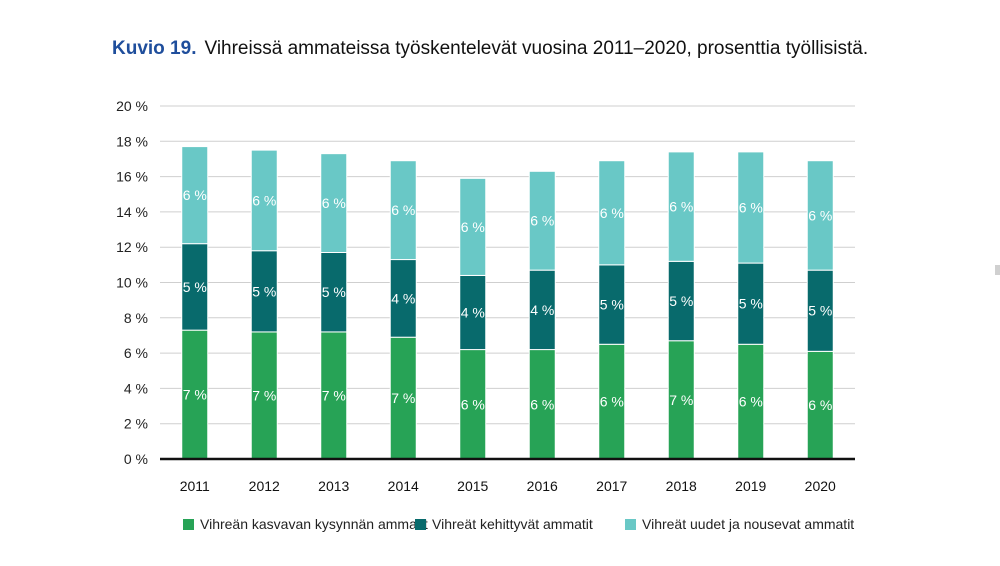 The height and width of the screenshot is (566, 1000). What do you see at coordinates (997, 270) in the screenshot?
I see `scrollbar-marker` at bounding box center [997, 270].